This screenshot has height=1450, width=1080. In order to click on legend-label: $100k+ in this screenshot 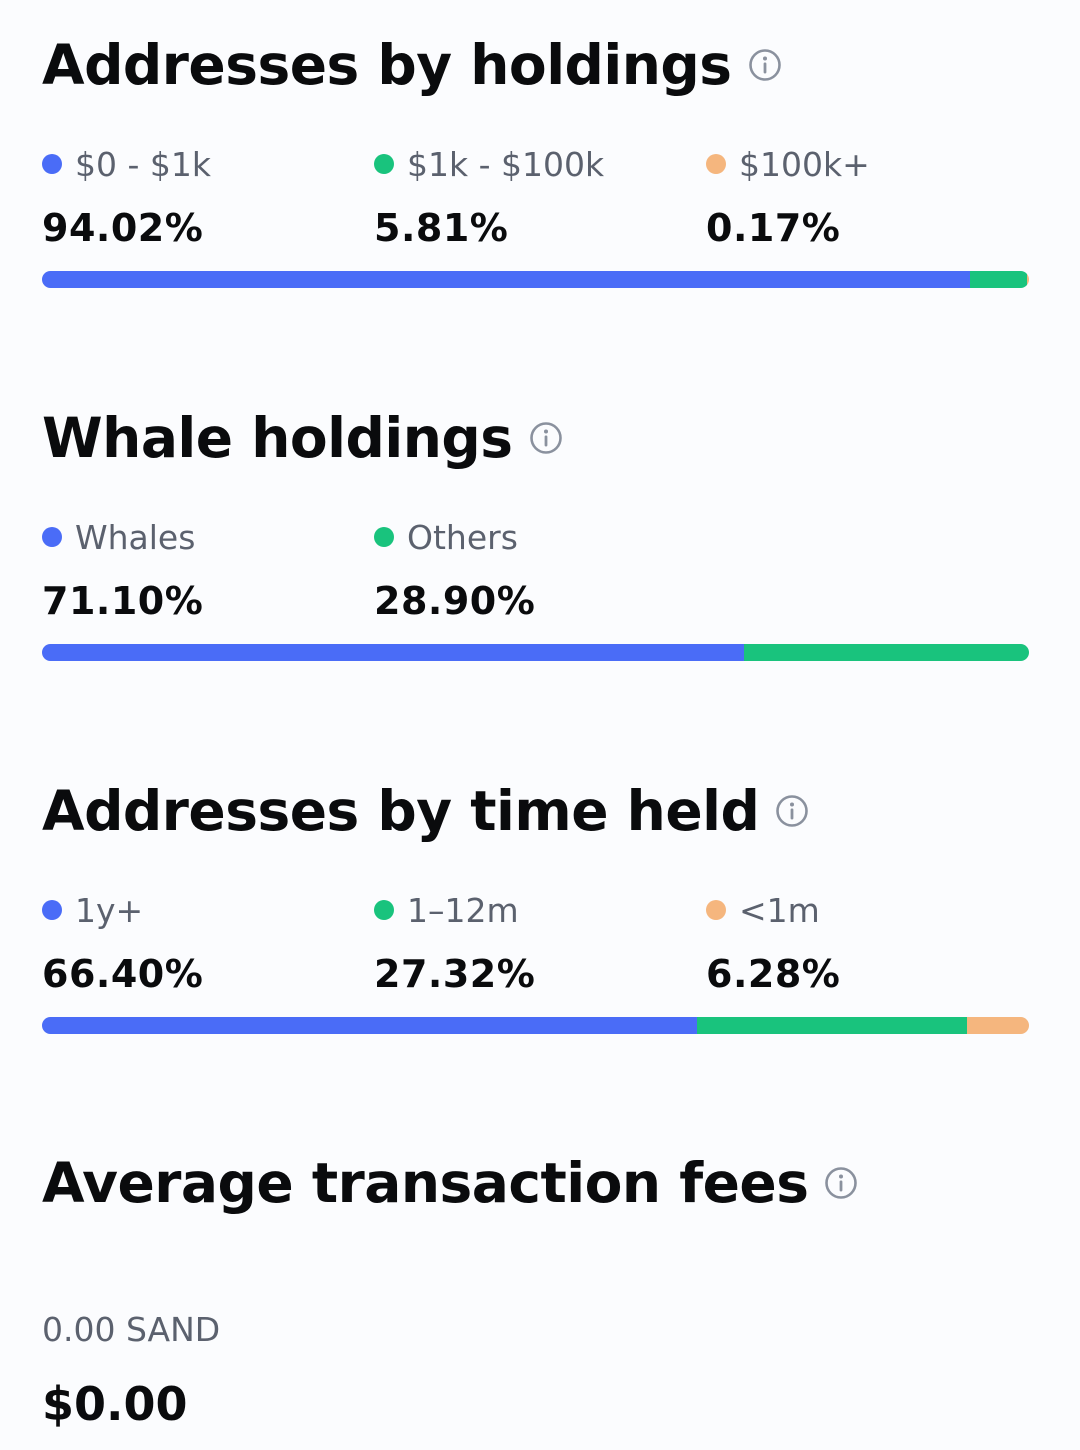, I will do `click(804, 164)`.